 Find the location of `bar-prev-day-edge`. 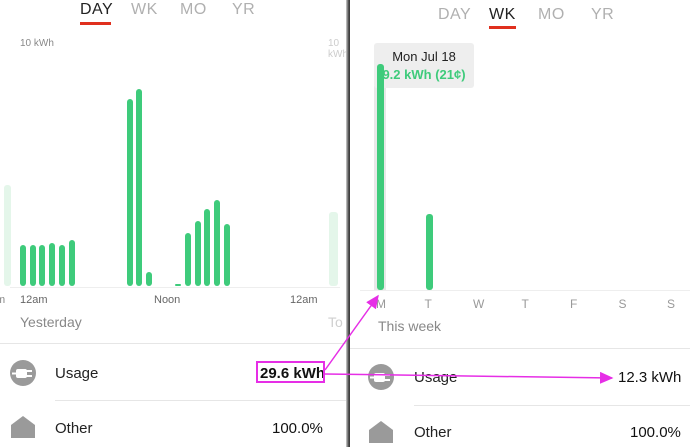

bar-prev-day-edge is located at coordinates (7, 235).